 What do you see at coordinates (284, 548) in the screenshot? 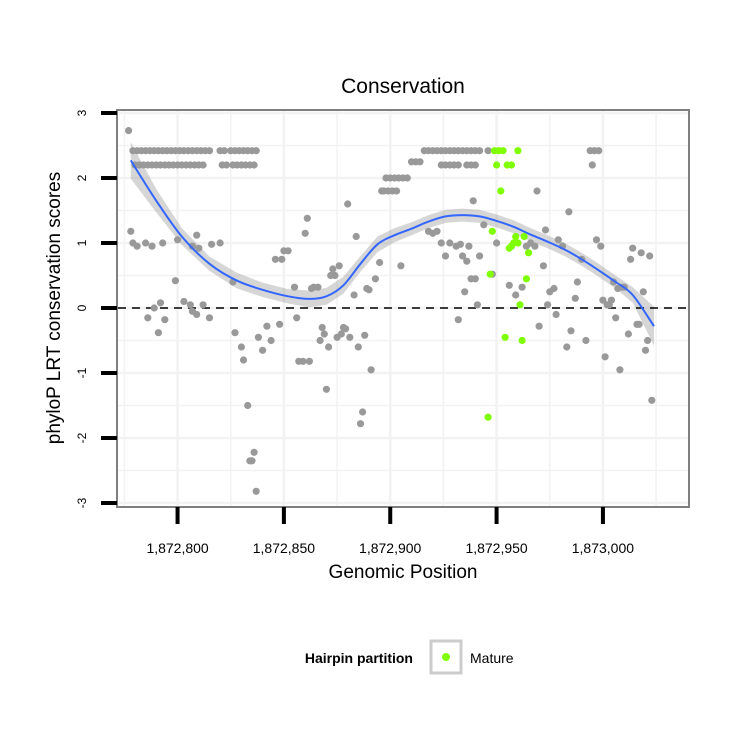
I see `x-tick-label: 1,872,850` at bounding box center [284, 548].